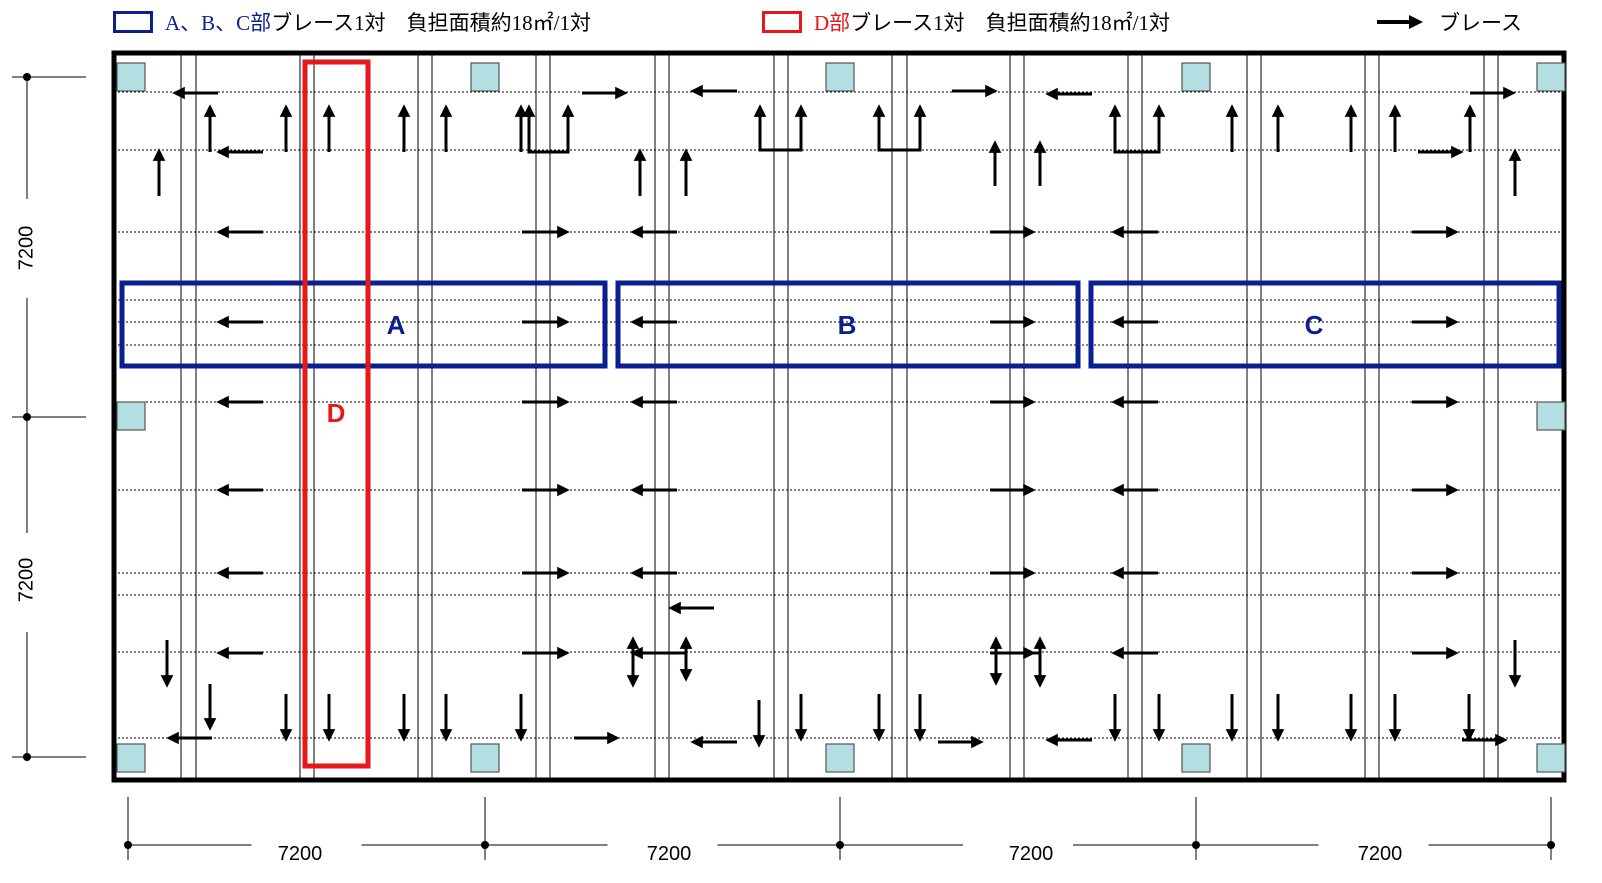 This screenshot has height=883, width=1602. Describe the element at coordinates (1480, 23) in the screenshot. I see `legend-brace-text: ブレース` at that location.